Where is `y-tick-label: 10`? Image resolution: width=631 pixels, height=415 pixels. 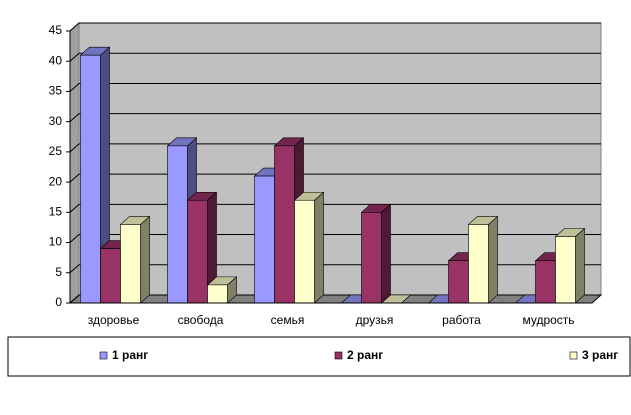
y-tick-label: 10 is located at coordinates (56, 242).